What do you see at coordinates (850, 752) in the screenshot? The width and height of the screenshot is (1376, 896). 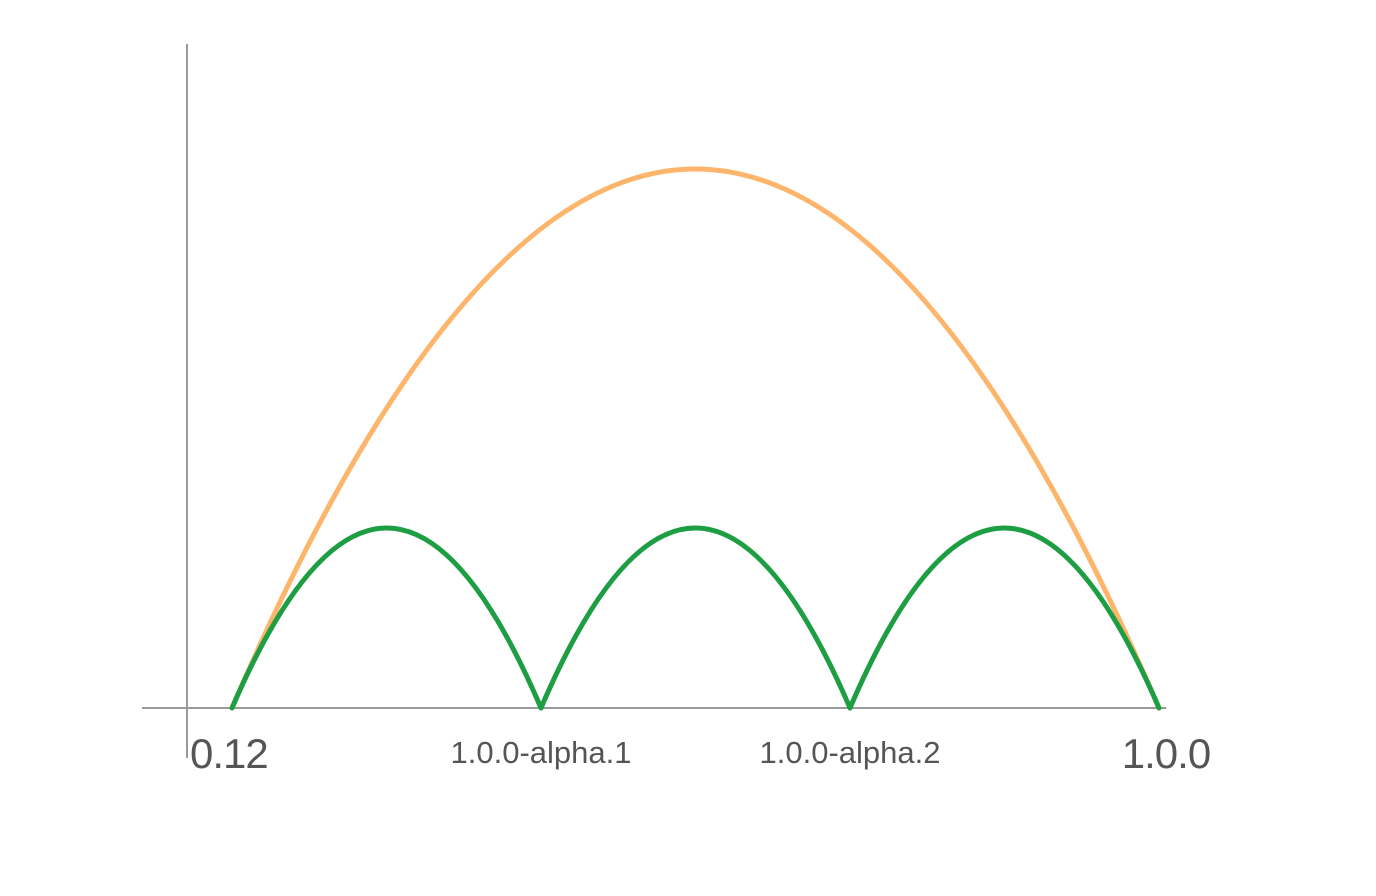 I see `release-label-alpha-2: 1.0.0-alpha.2` at bounding box center [850, 752].